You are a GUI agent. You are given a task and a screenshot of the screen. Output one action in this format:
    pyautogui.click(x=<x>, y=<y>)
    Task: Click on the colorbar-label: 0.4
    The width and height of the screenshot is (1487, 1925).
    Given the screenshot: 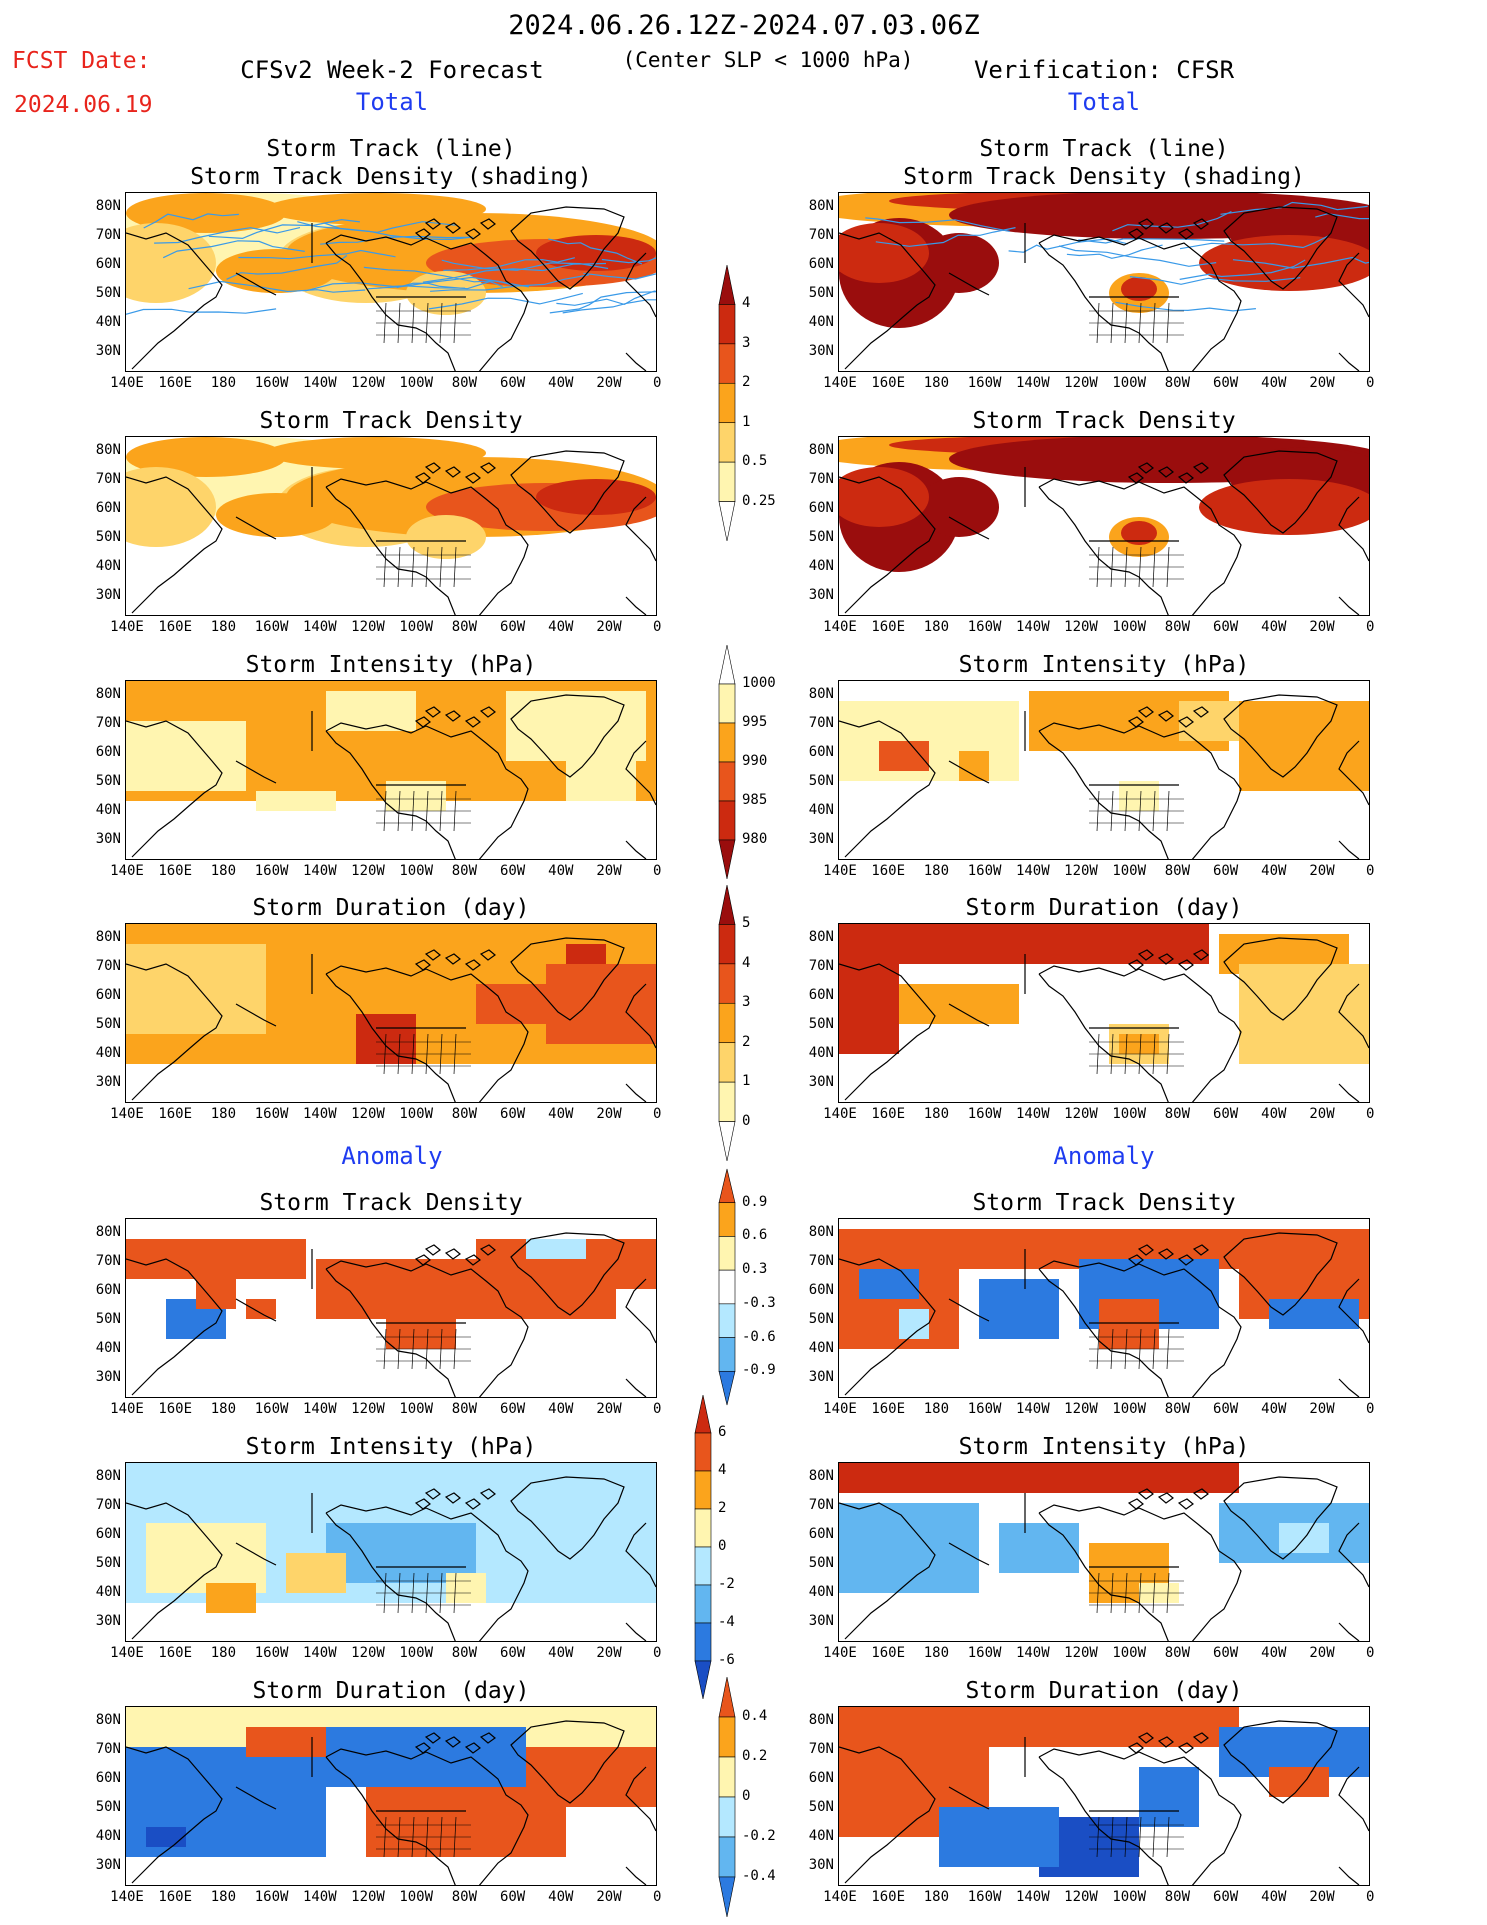 What is the action you would take?
    pyautogui.click(x=755, y=1716)
    